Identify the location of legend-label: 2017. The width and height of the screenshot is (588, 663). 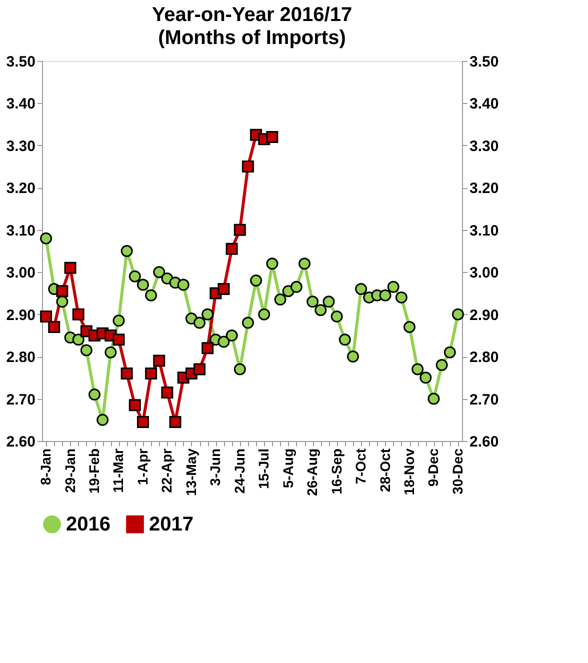
(171, 524).